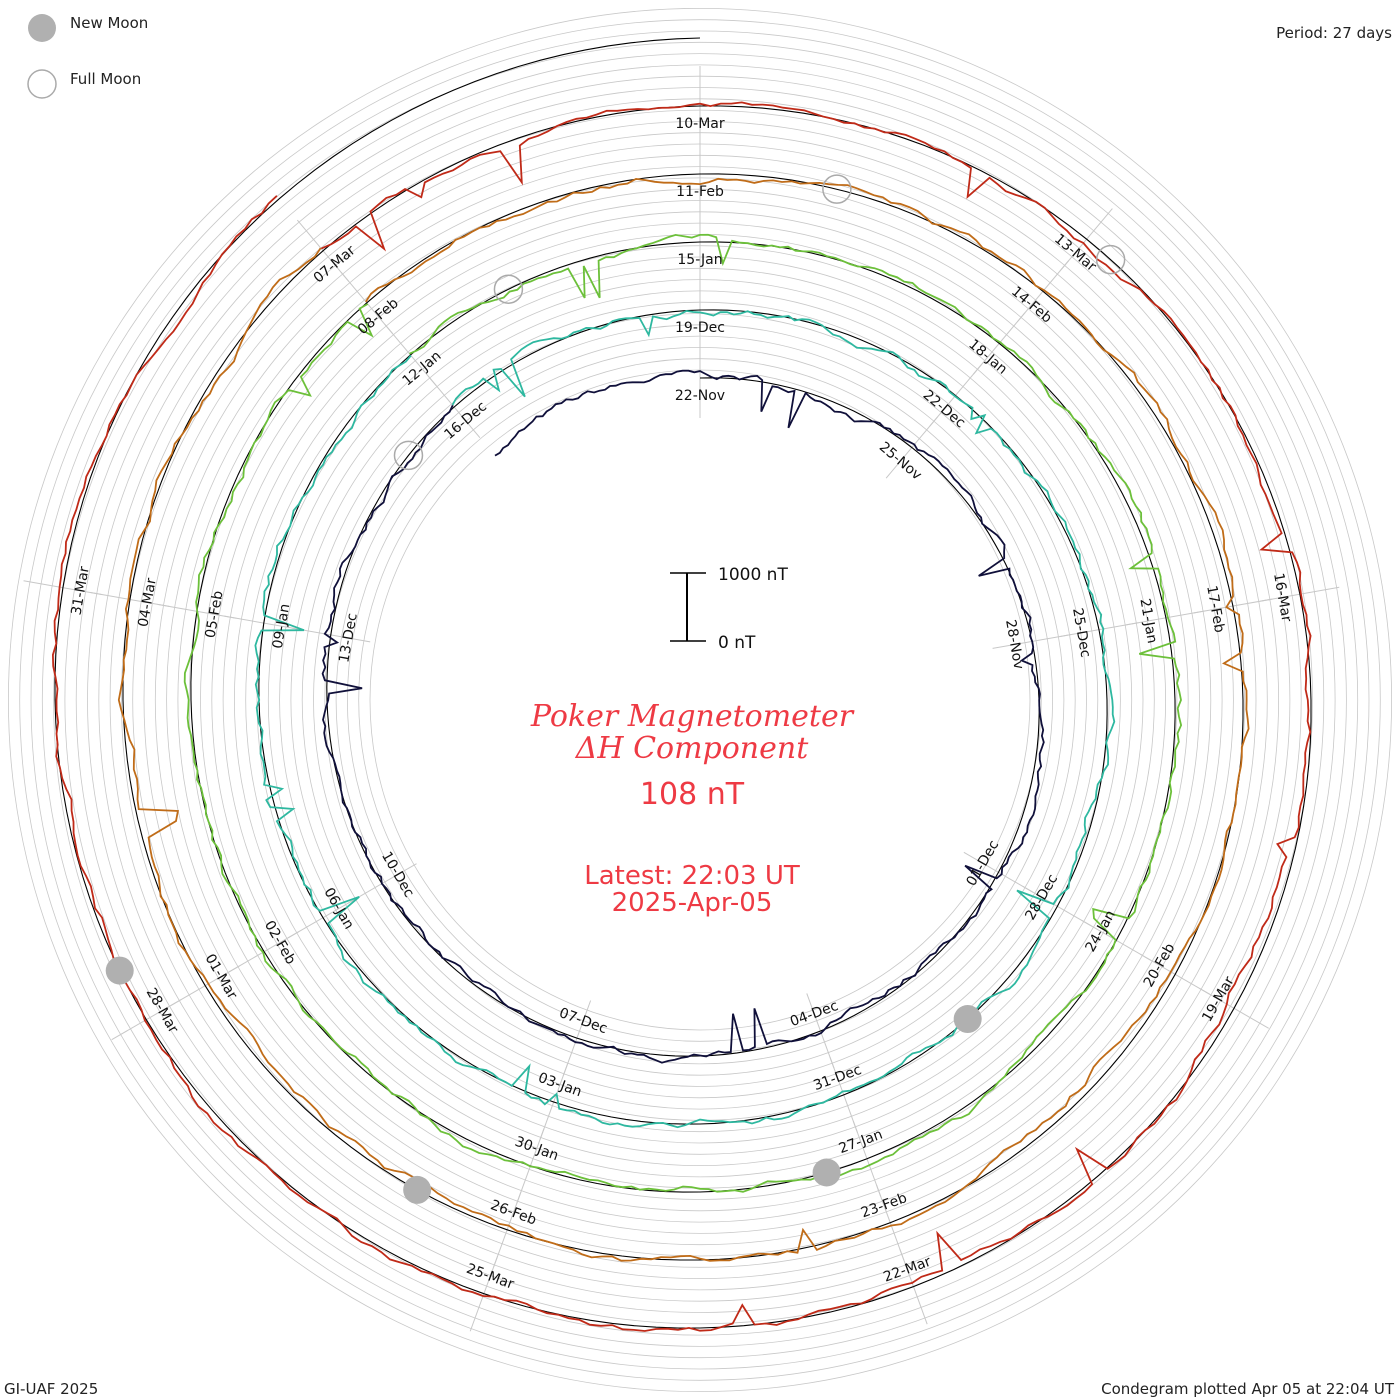 This screenshot has height=1400, width=1400. Describe the element at coordinates (215, 614) in the screenshot. I see `date-label: 05-Feb` at that location.